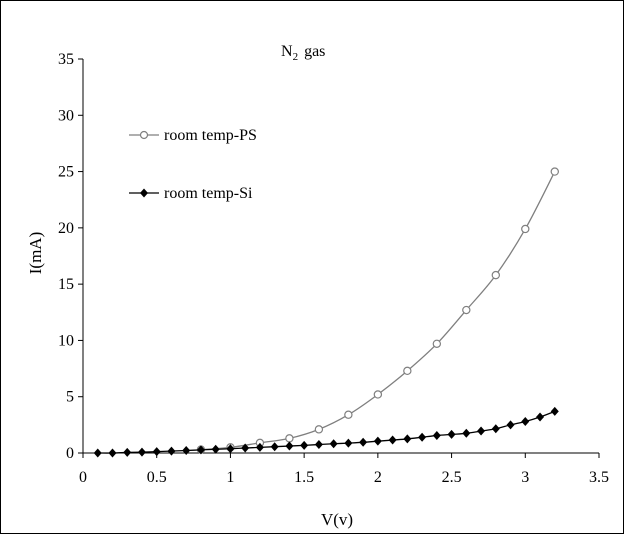 The height and width of the screenshot is (536, 626). I want to click on title-rest: gas, so click(314, 51).